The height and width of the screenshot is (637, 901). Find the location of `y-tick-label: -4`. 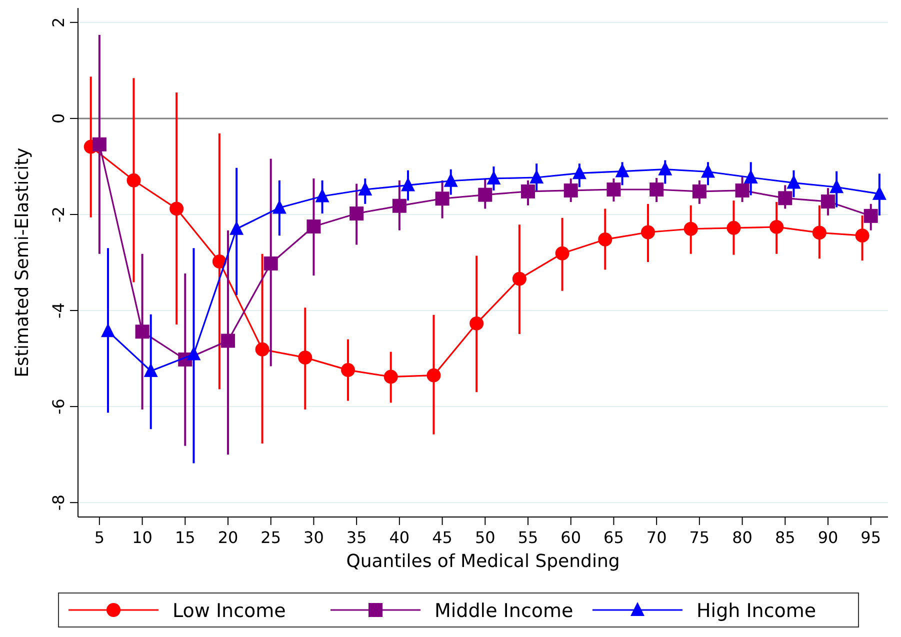

y-tick-label: -4 is located at coordinates (58, 310).